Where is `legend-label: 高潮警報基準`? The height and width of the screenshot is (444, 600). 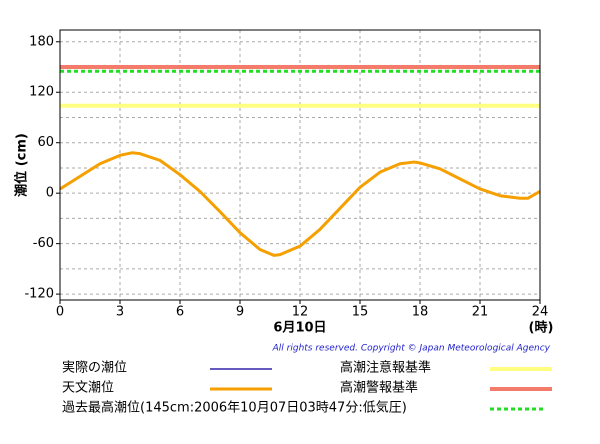
legend-label: 高潮警報基準 is located at coordinates (379, 388).